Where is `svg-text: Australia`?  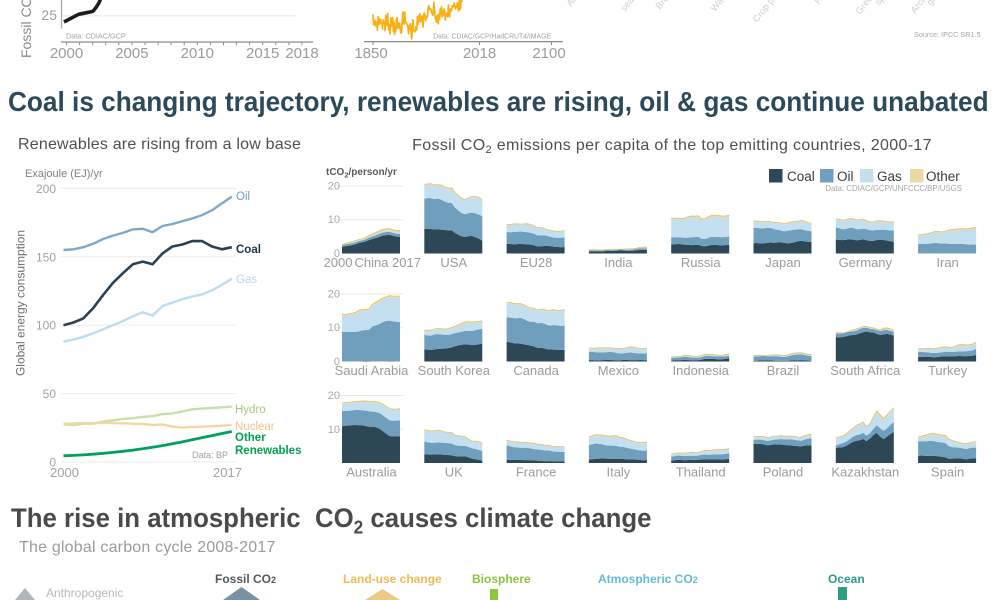
svg-text: Australia is located at coordinates (371, 472).